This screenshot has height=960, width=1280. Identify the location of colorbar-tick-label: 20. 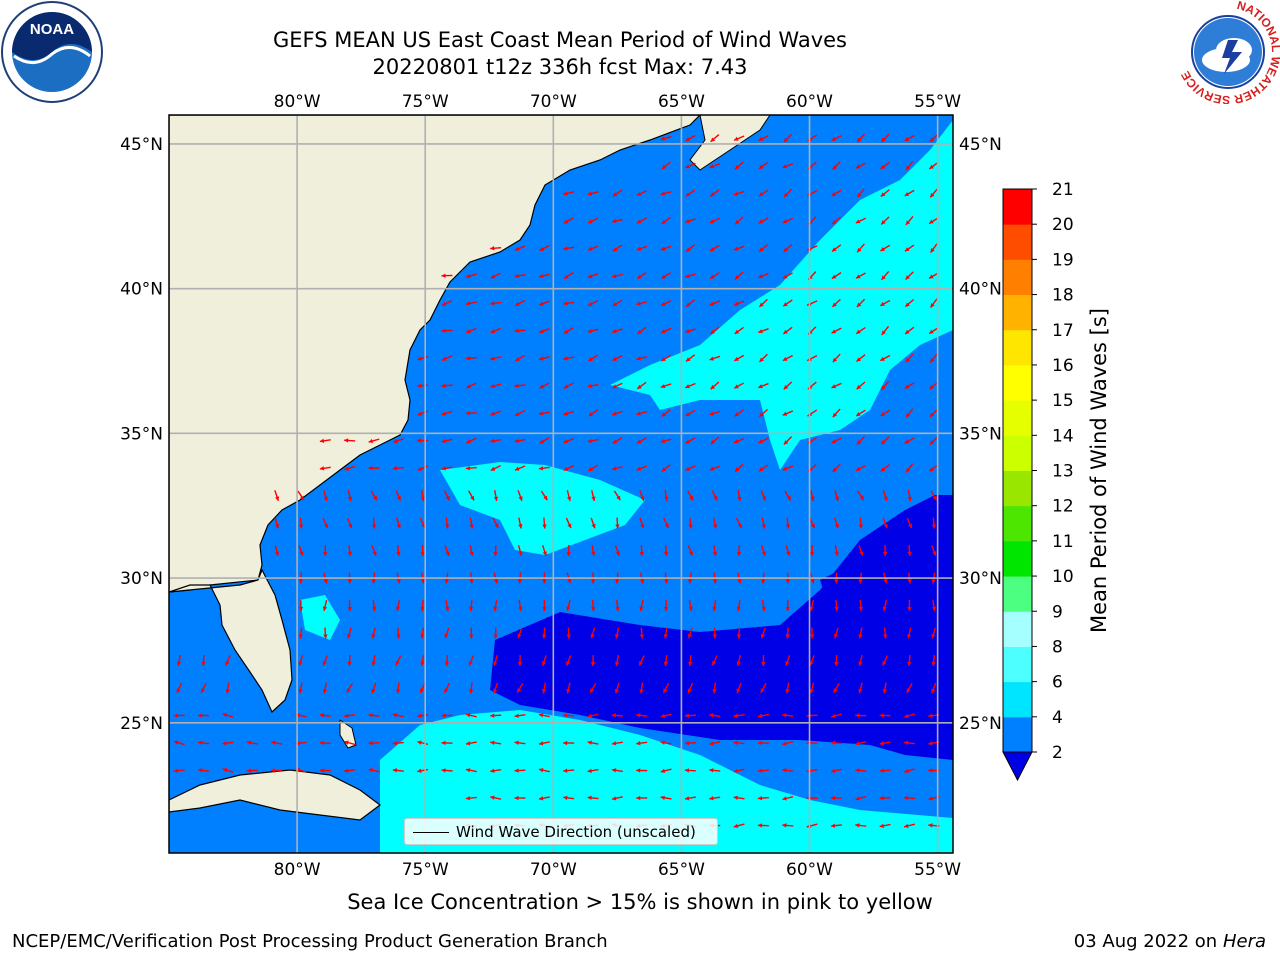
(1063, 225).